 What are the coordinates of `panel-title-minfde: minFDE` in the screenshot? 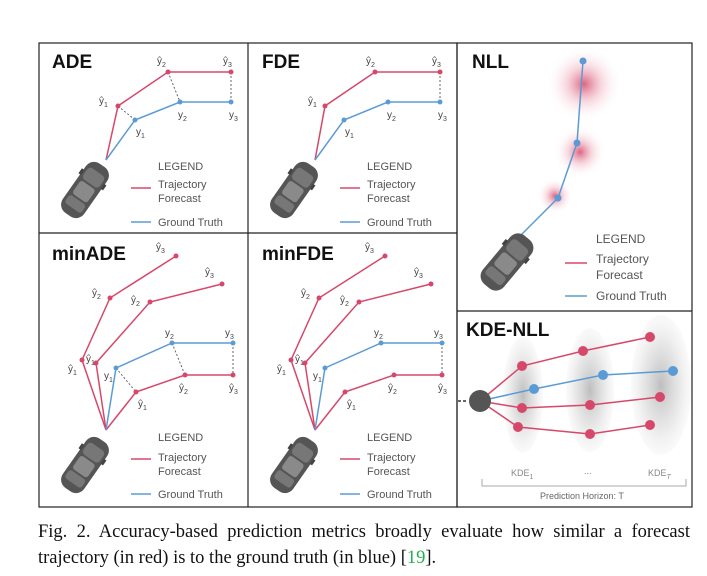 It's located at (298, 254).